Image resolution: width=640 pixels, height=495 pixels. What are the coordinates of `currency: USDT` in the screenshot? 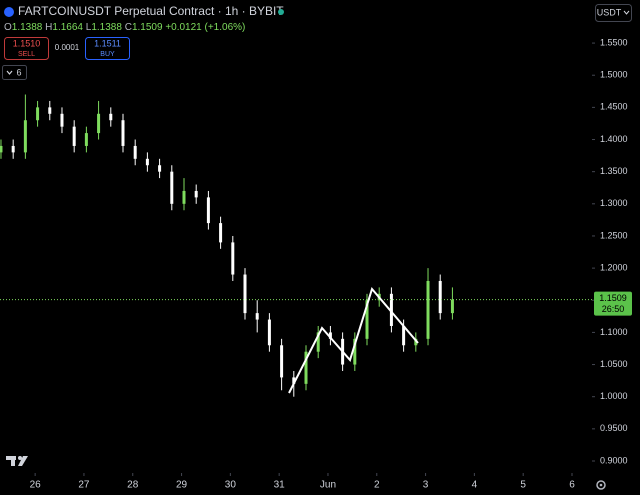 It's located at (609, 12).